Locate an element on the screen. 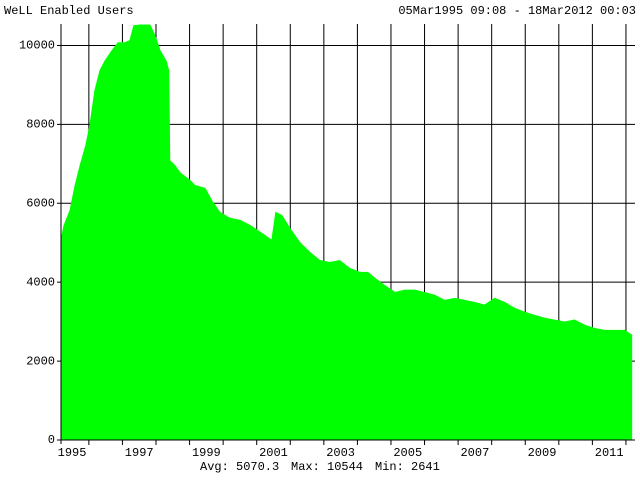 This screenshot has height=480, width=640. footer: Avg: 5070.3 Max: 10544 Min: 2641 is located at coordinates (320, 467).